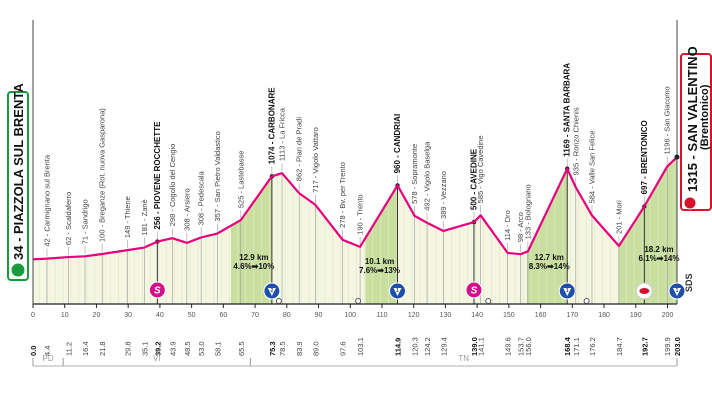  Describe the element at coordinates (48, 358) in the screenshot. I see `province-label: PD` at that location.